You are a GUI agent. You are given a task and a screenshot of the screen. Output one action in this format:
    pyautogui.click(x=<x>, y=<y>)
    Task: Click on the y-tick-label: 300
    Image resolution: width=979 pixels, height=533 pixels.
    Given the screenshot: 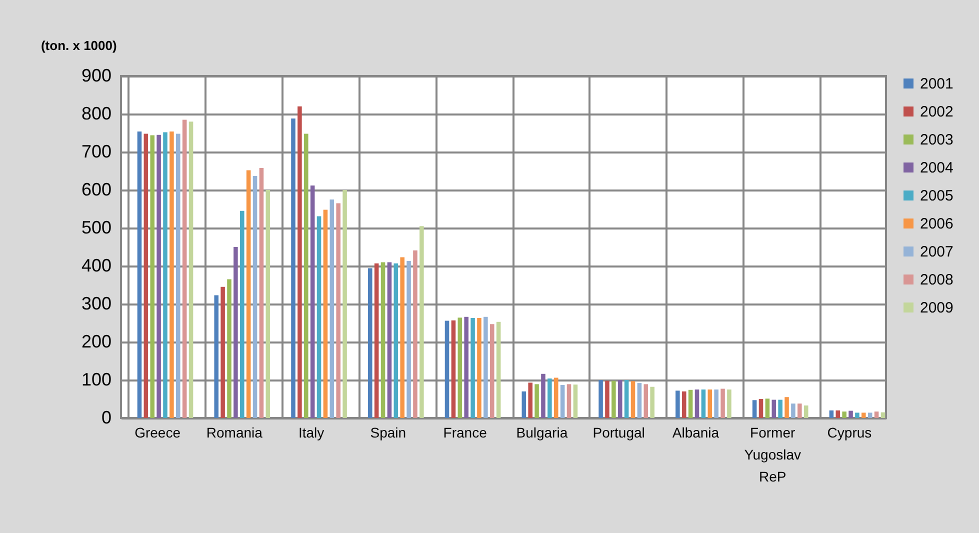 What is the action you would take?
    pyautogui.click(x=96, y=304)
    